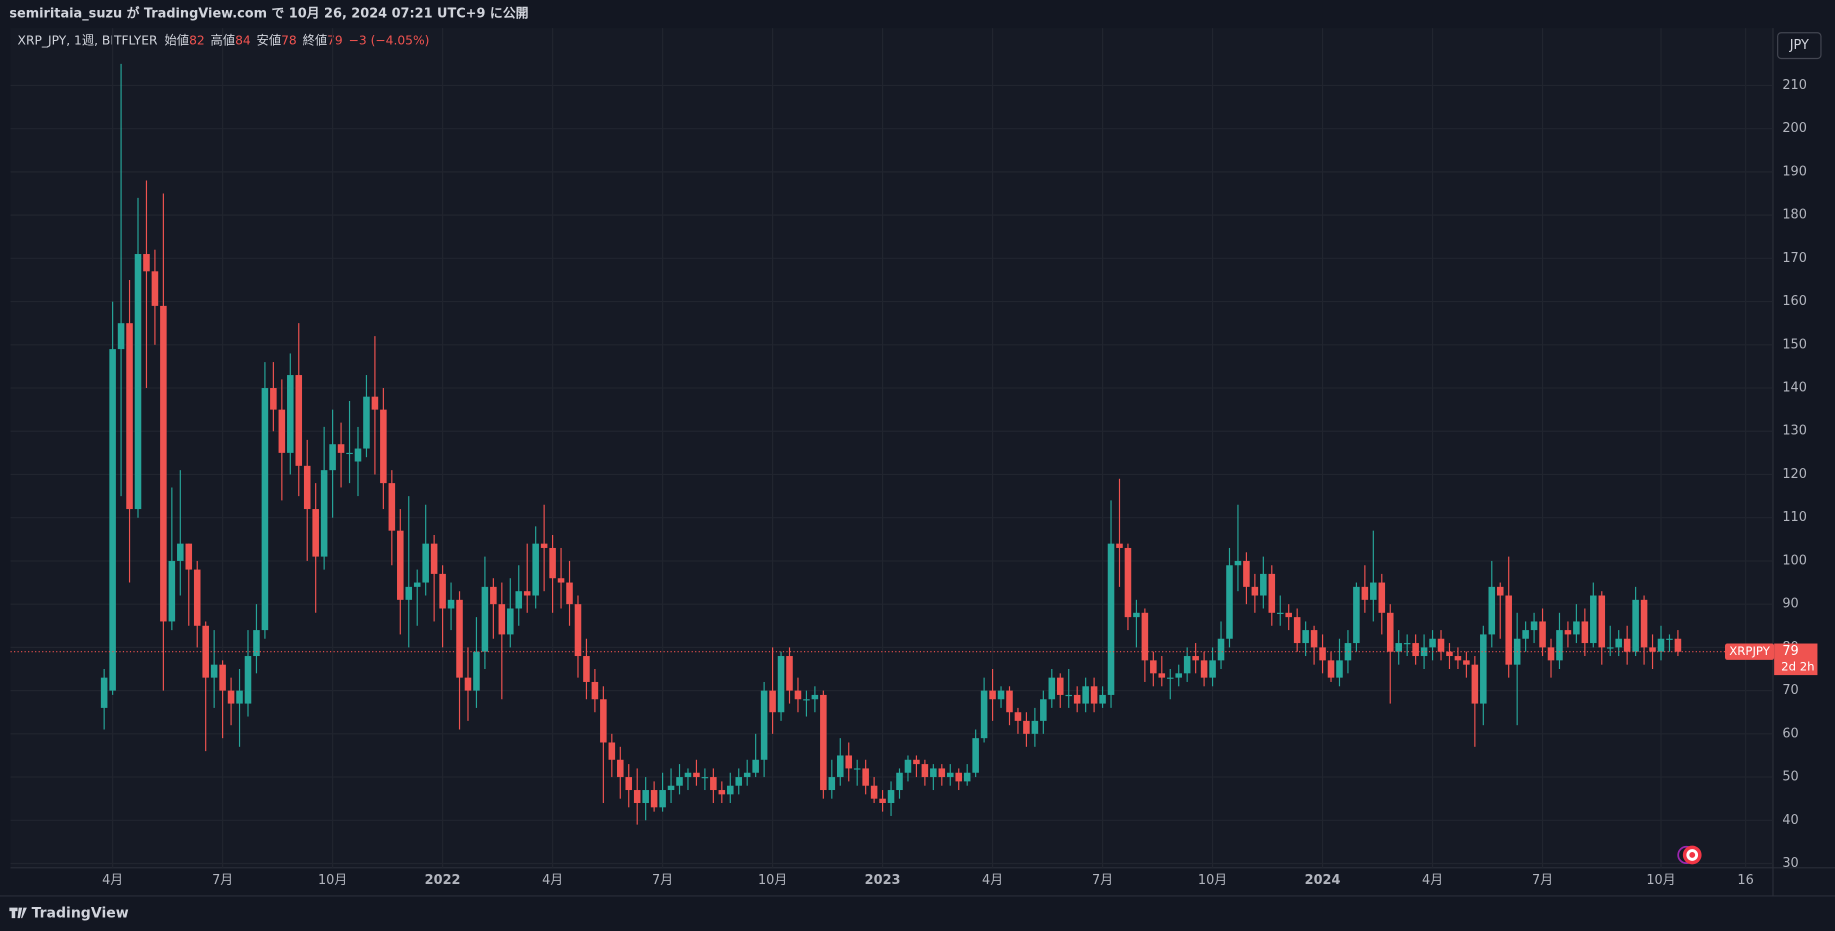 The image size is (1835, 931). Describe the element at coordinates (1790, 690) in the screenshot. I see `y-tick-label: 70` at that location.